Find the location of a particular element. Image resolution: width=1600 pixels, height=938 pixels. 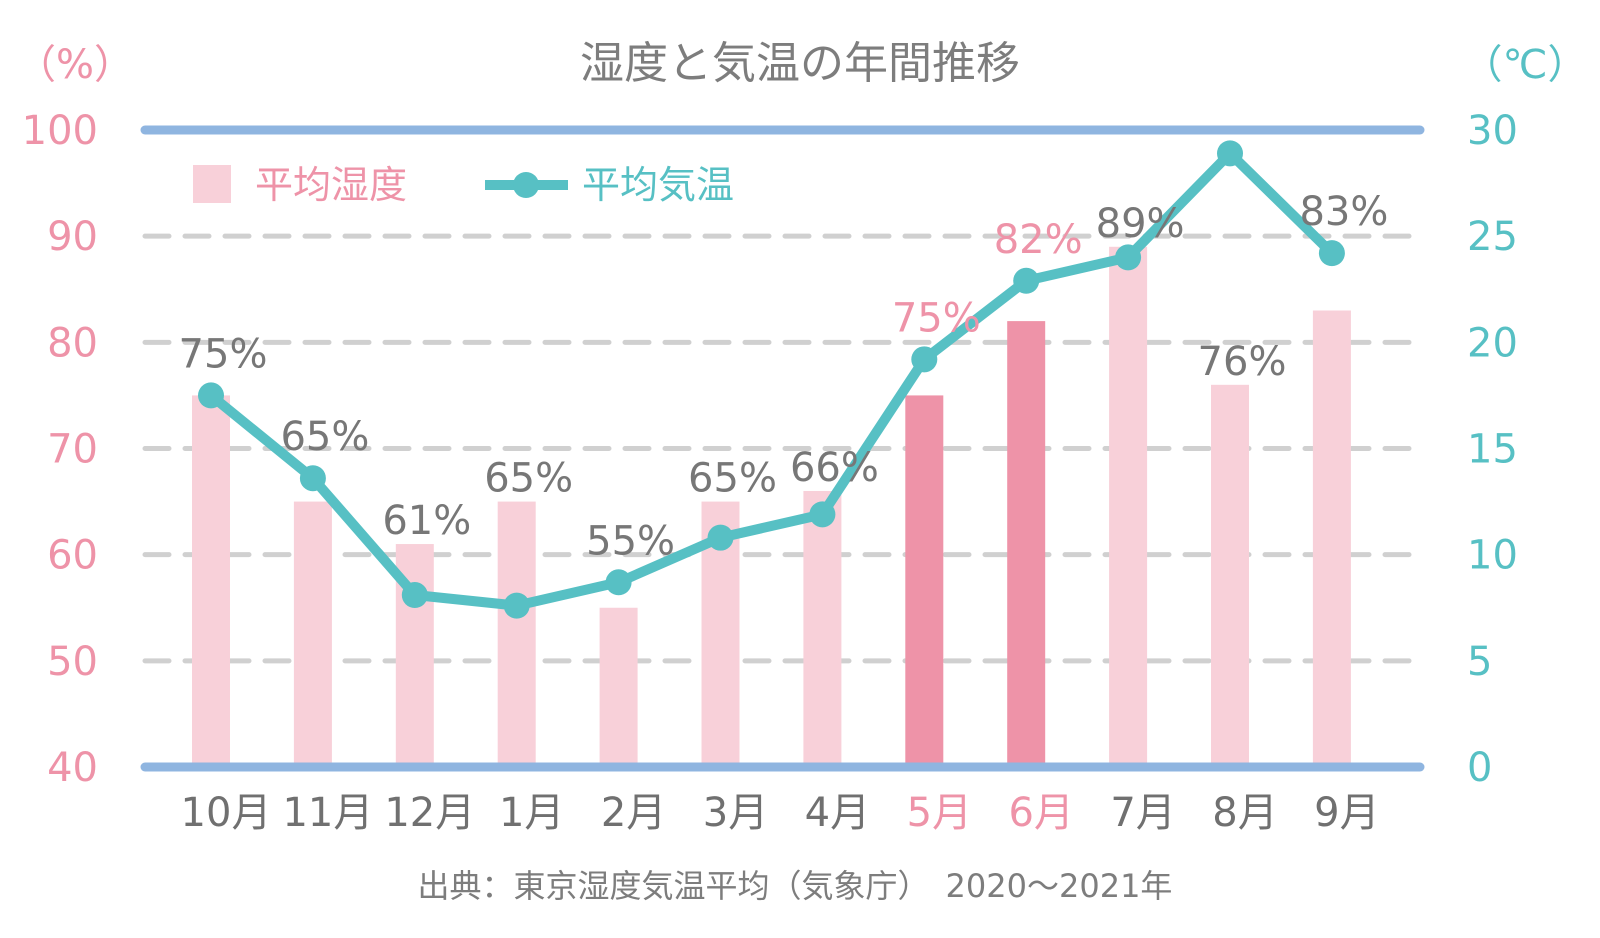

humidity-data-label-6: 65% is located at coordinates (732, 479).